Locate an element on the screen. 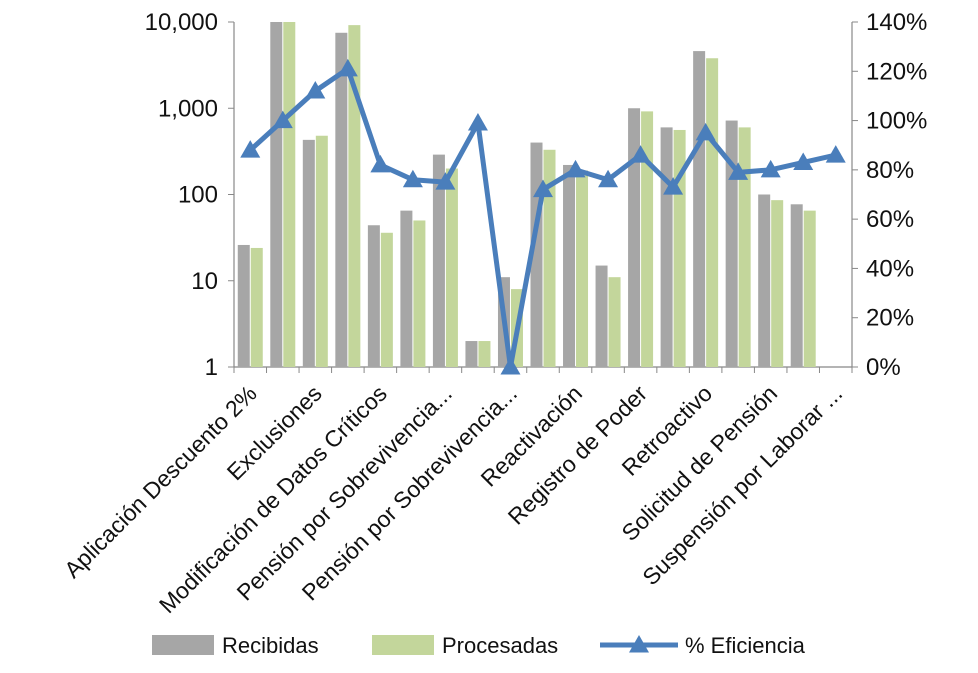  left-tick-label: 1,000 is located at coordinates (188, 108).